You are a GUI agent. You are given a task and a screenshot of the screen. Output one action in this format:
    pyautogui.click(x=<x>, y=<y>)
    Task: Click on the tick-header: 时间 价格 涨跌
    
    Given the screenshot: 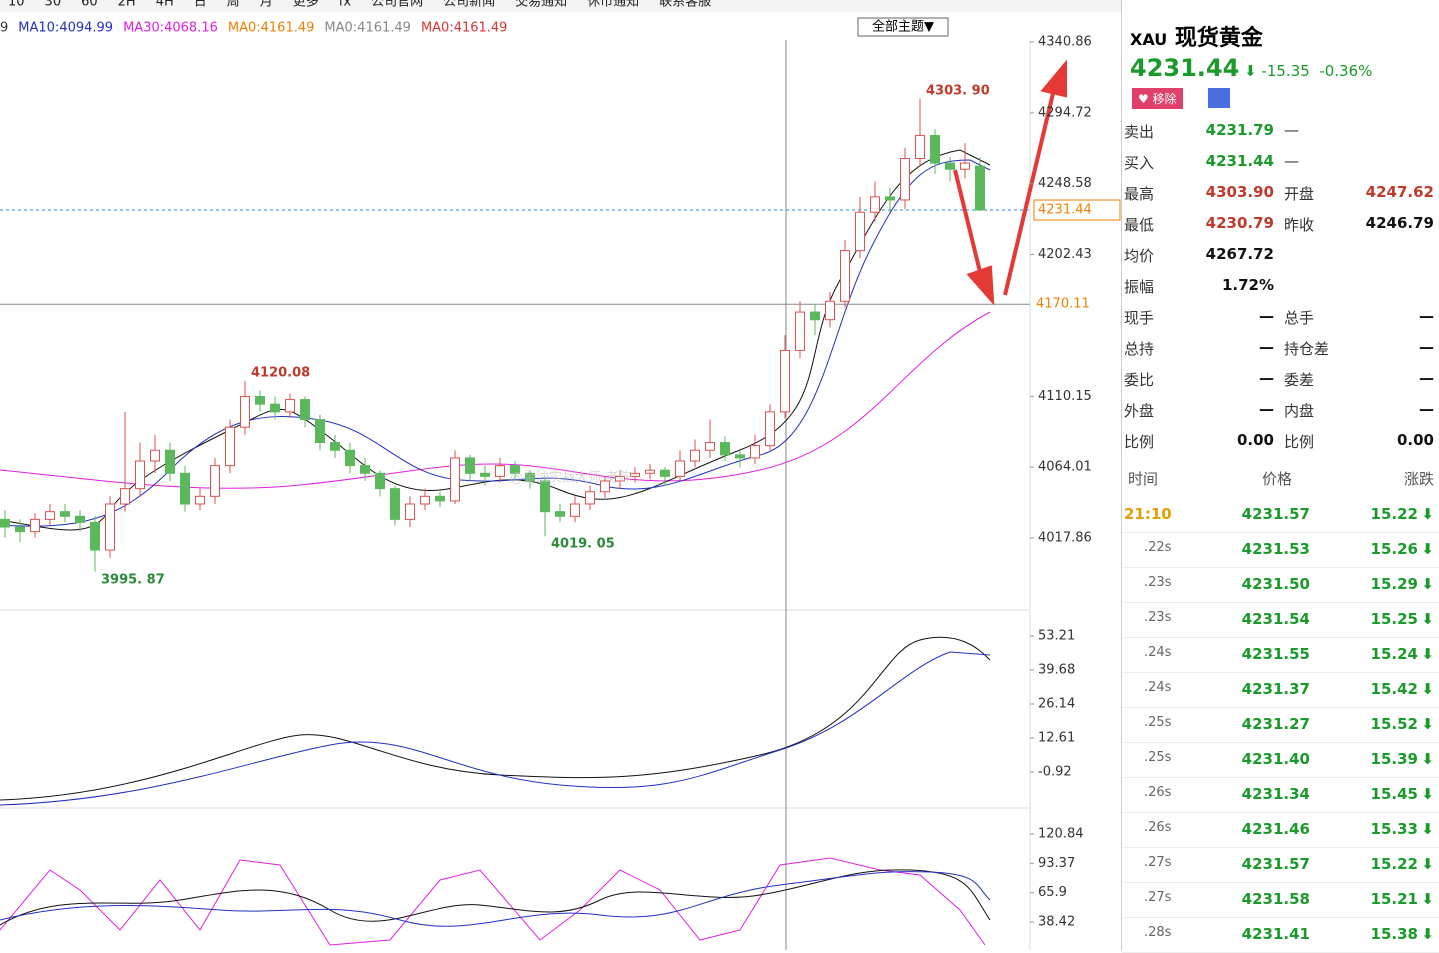 What is the action you would take?
    pyautogui.click(x=1280, y=477)
    